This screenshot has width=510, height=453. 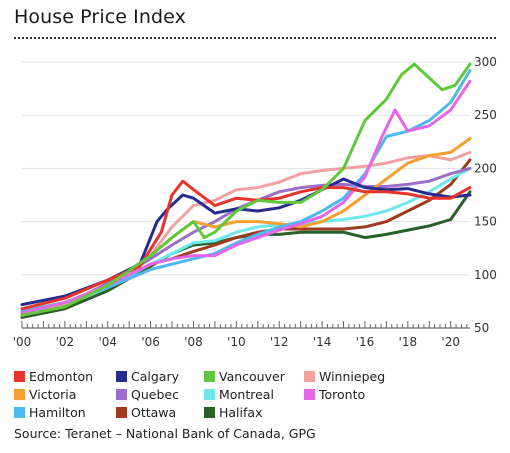 What do you see at coordinates (193, 342) in the screenshot?
I see `x-tick-label: '08` at bounding box center [193, 342].